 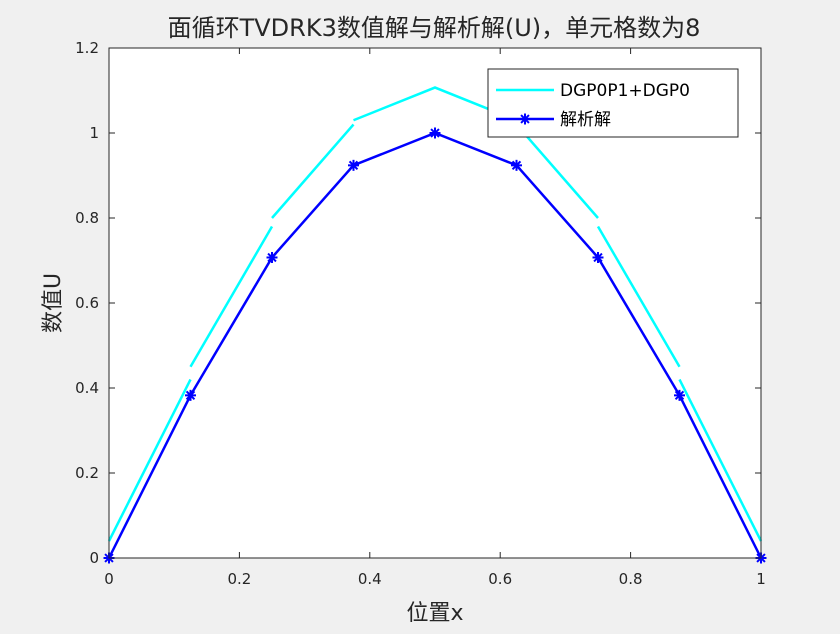 What do you see at coordinates (87, 388) in the screenshot?
I see `y-tick-label: 0.4` at bounding box center [87, 388].